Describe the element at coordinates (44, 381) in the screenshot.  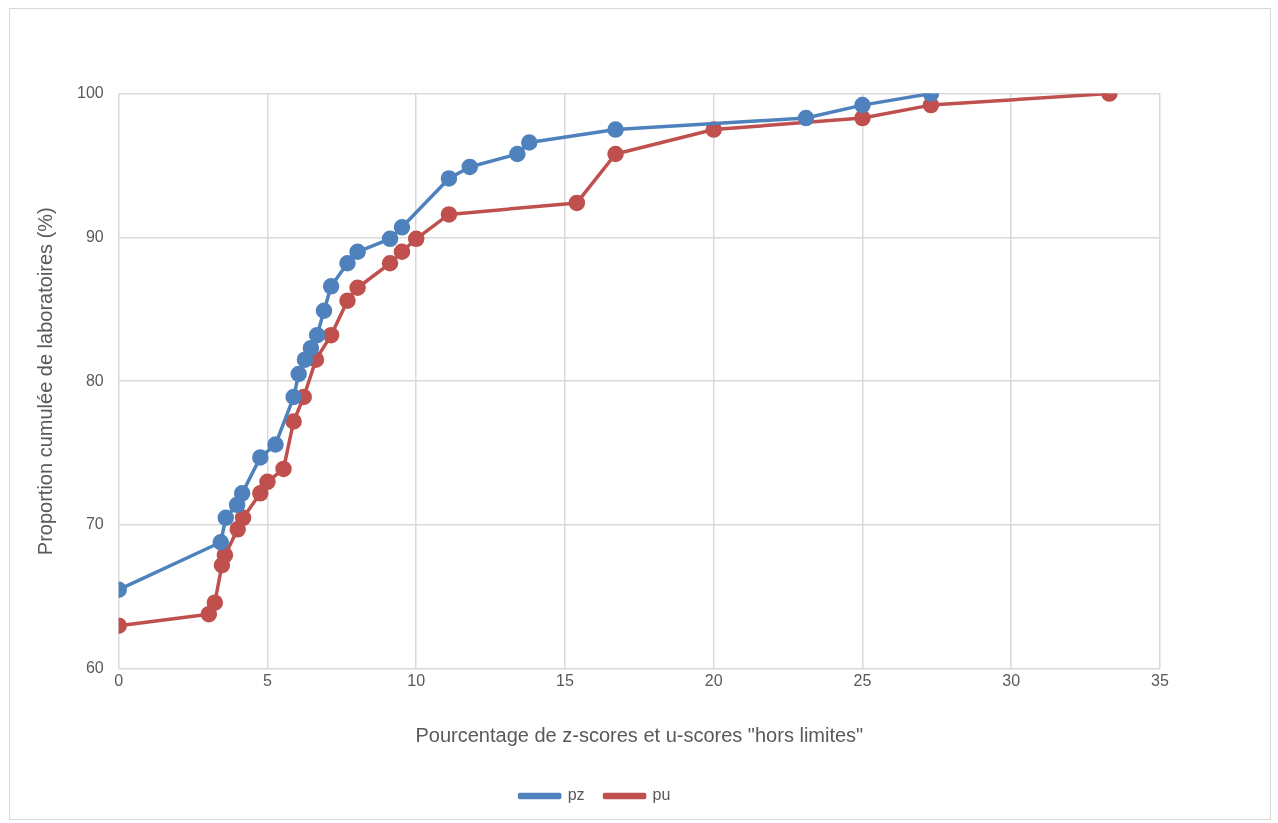
I see `y-axis-title: Proportion cumulée de laboratoires (%)` at that location.